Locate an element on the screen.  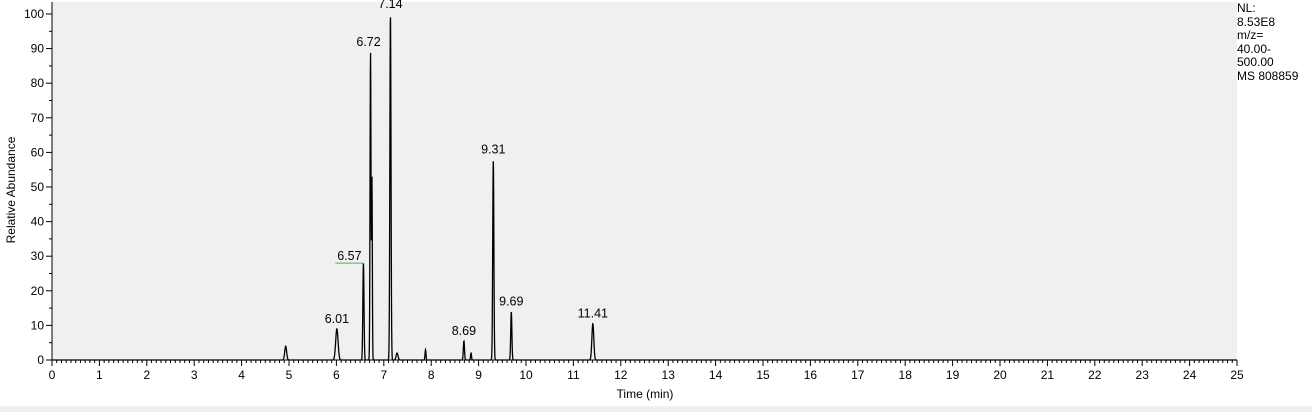
x-tick-label: 19 is located at coordinates (953, 375).